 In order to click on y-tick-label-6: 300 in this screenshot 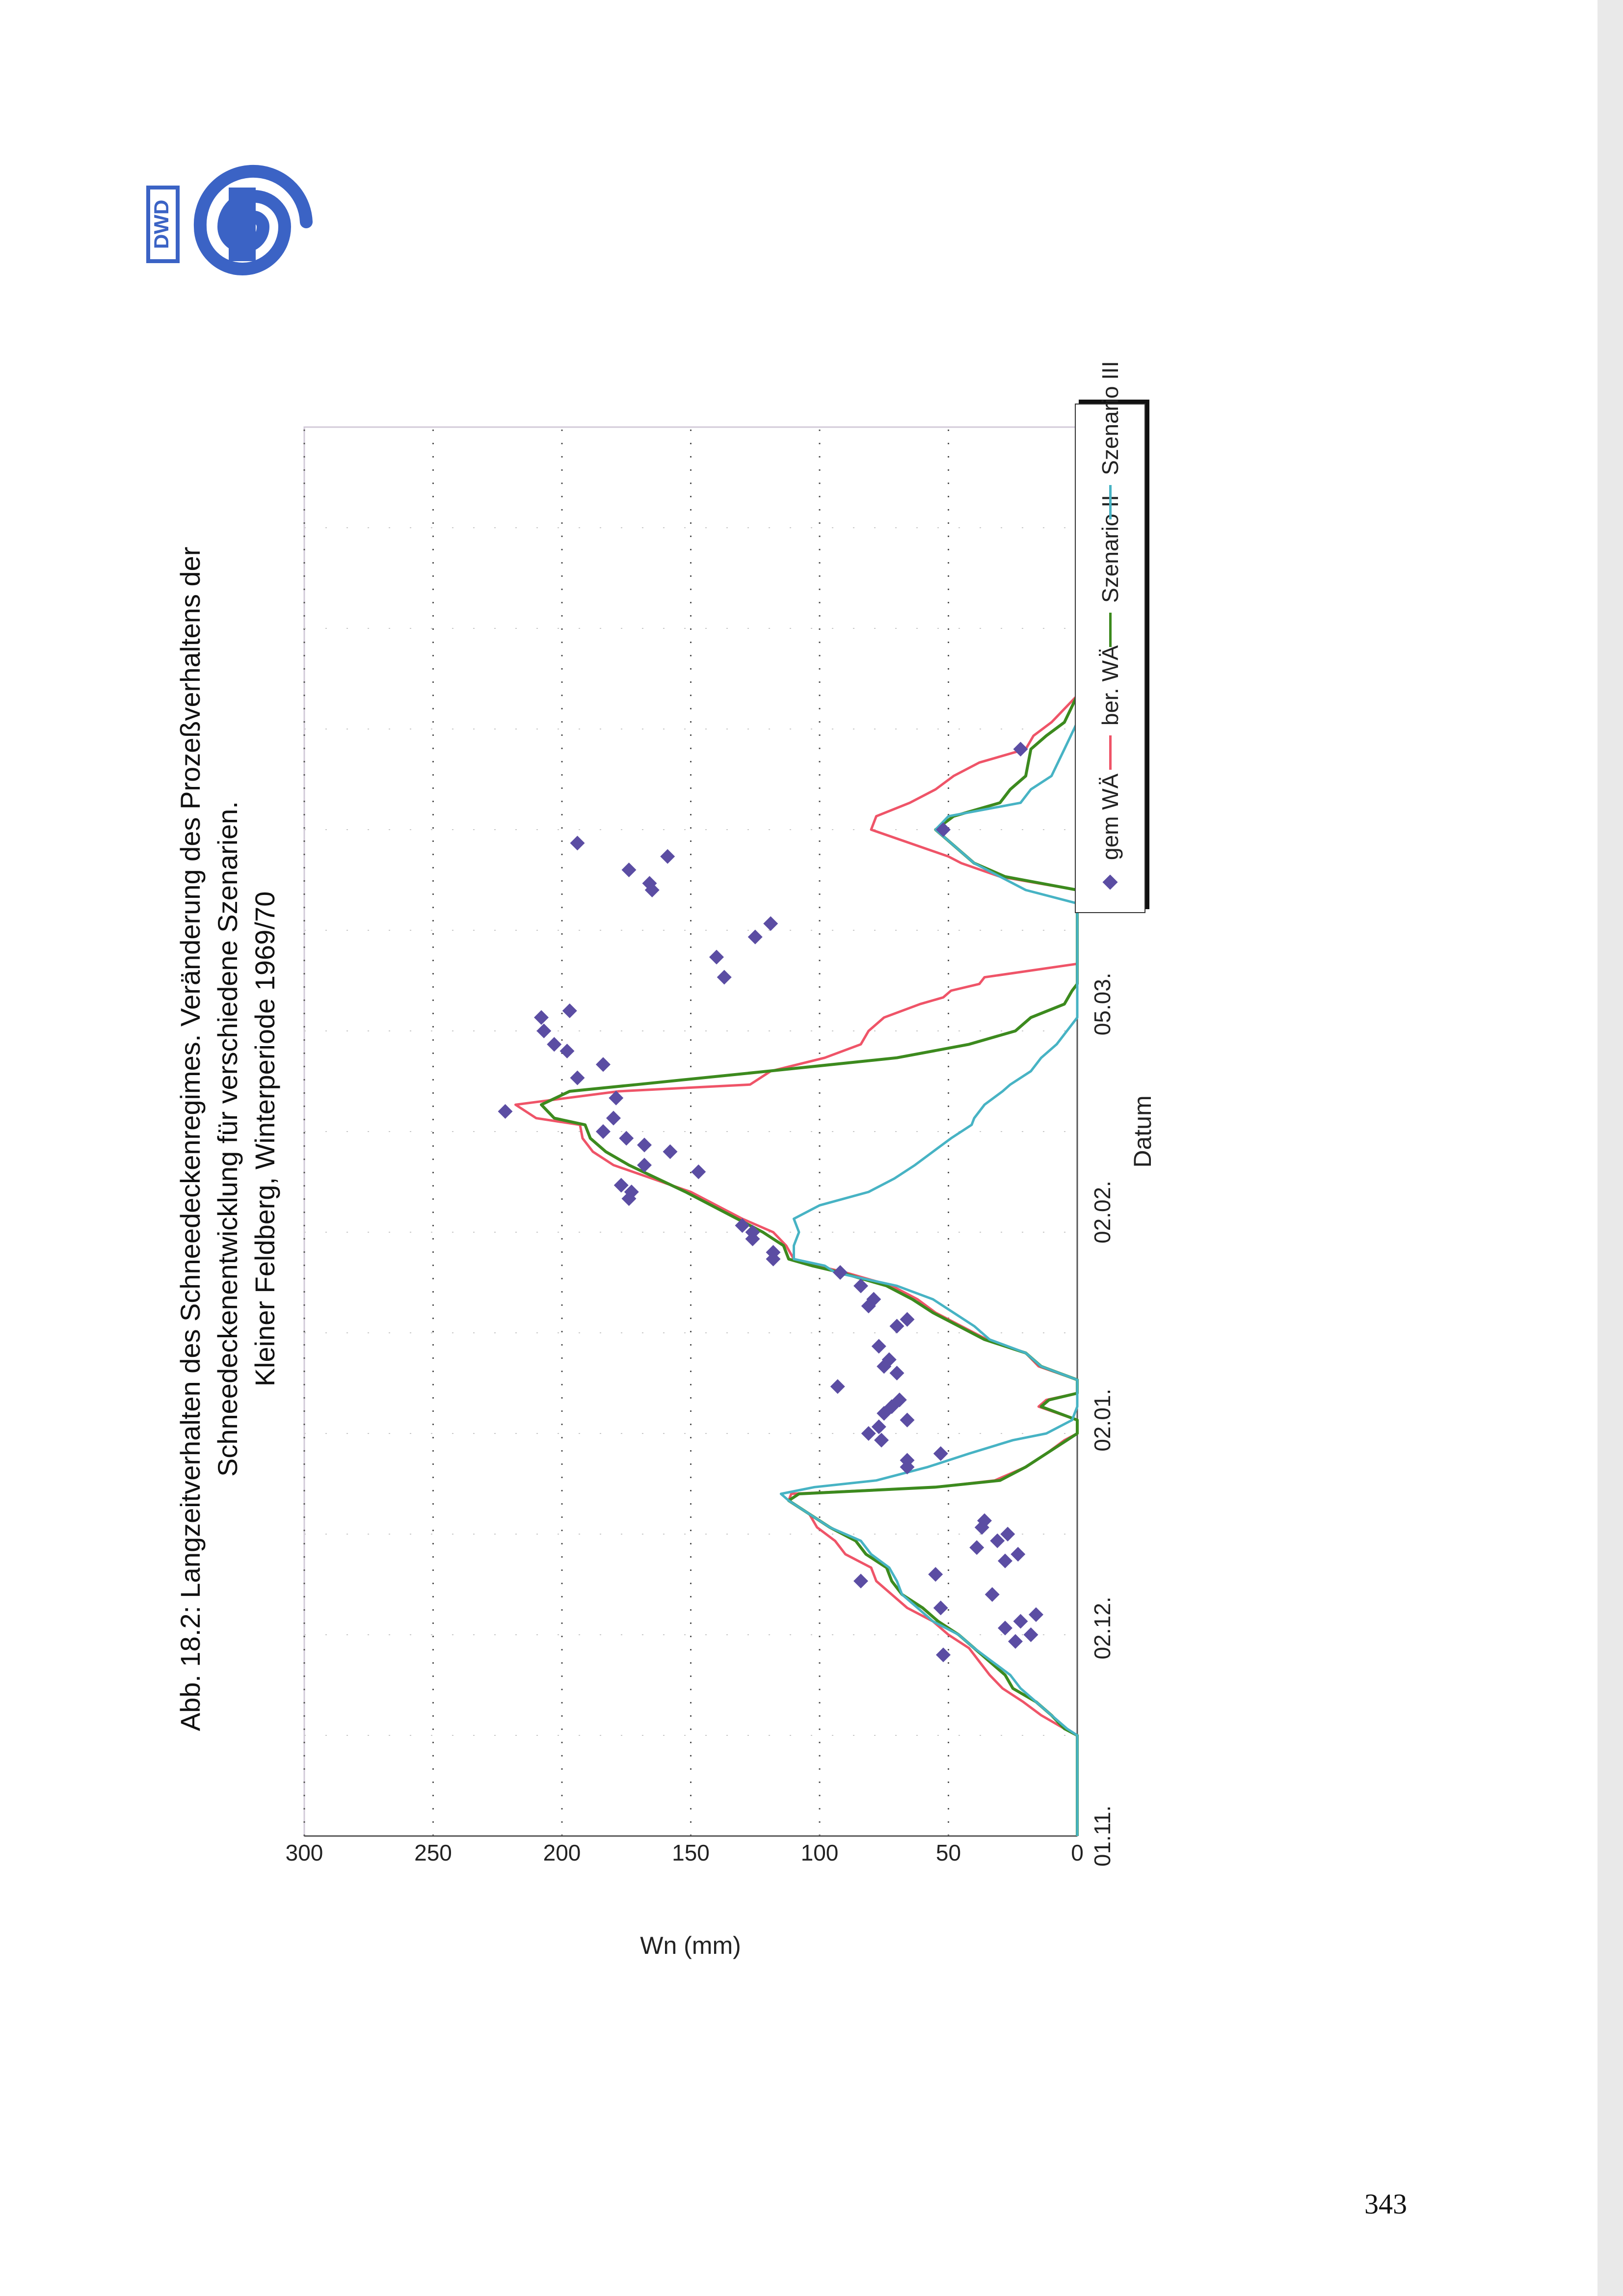, I will do `click(304, 1852)`.